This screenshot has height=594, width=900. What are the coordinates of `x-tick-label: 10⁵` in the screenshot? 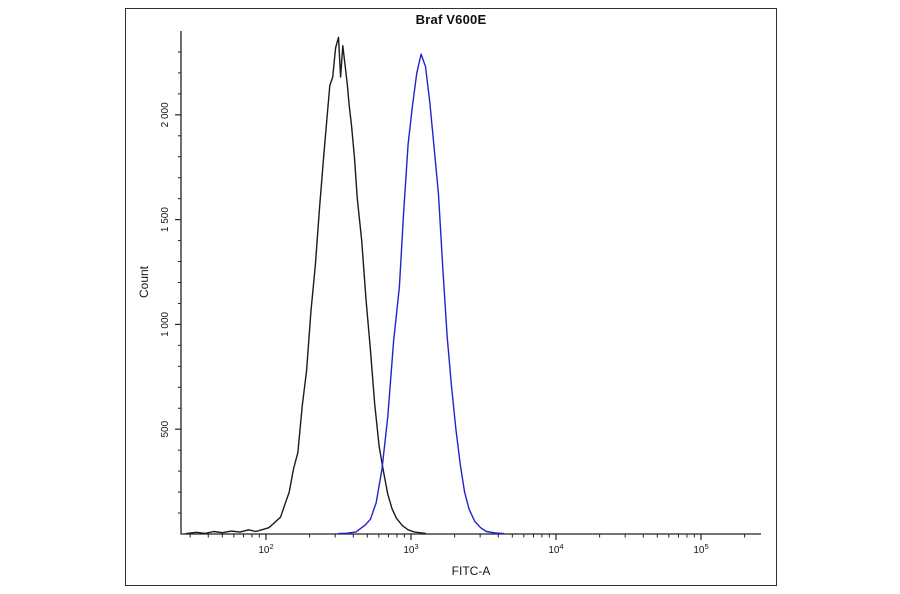 It's located at (700, 549).